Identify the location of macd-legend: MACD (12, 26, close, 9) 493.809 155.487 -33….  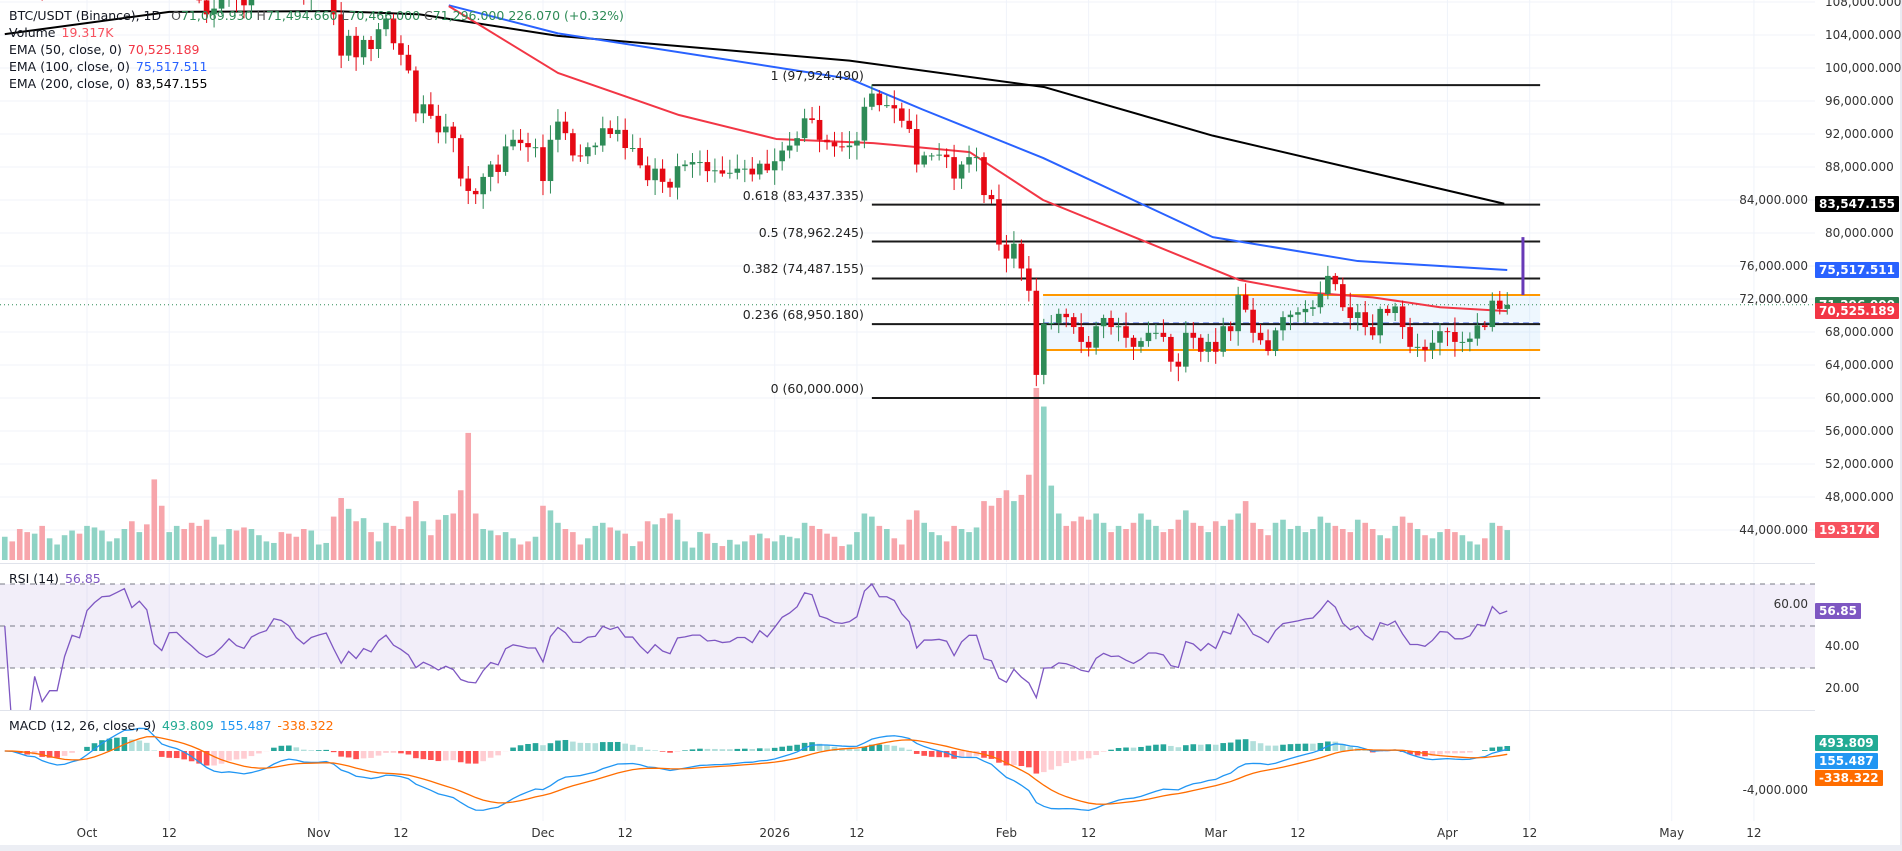
(171, 725).